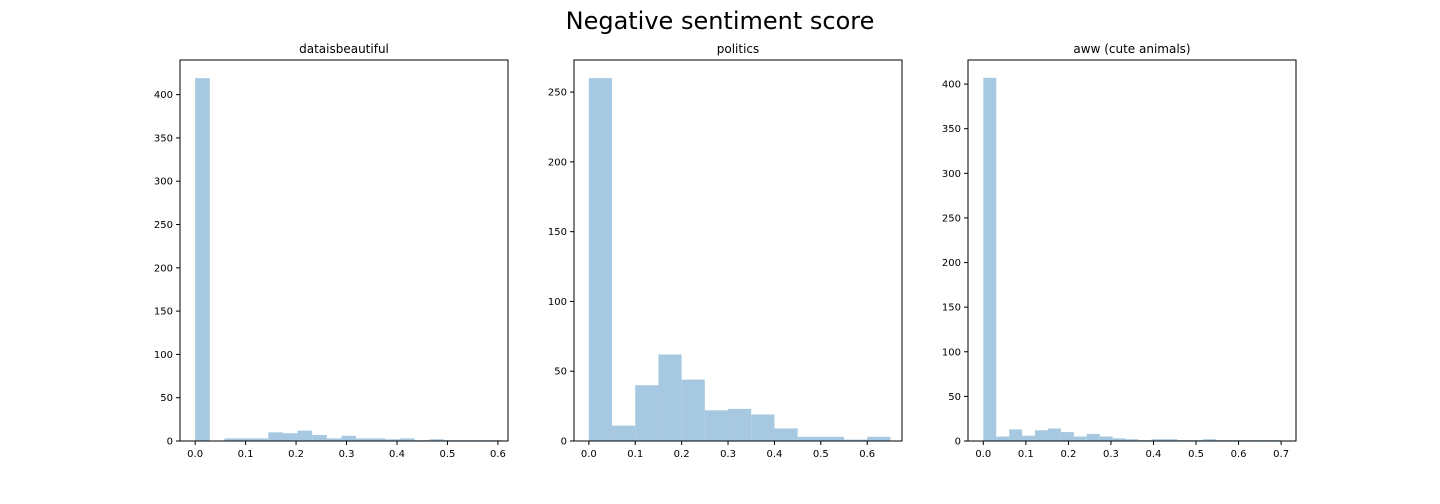 Image resolution: width=1440 pixels, height=504 pixels. Describe the element at coordinates (344, 49) in the screenshot. I see `subplot-title: dataisbeautiful` at that location.